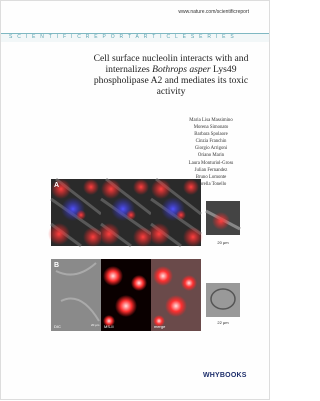 The image size is (320, 401). What do you see at coordinates (95, 325) in the screenshot?
I see `panel-caption: 20 μm` at bounding box center [95, 325].